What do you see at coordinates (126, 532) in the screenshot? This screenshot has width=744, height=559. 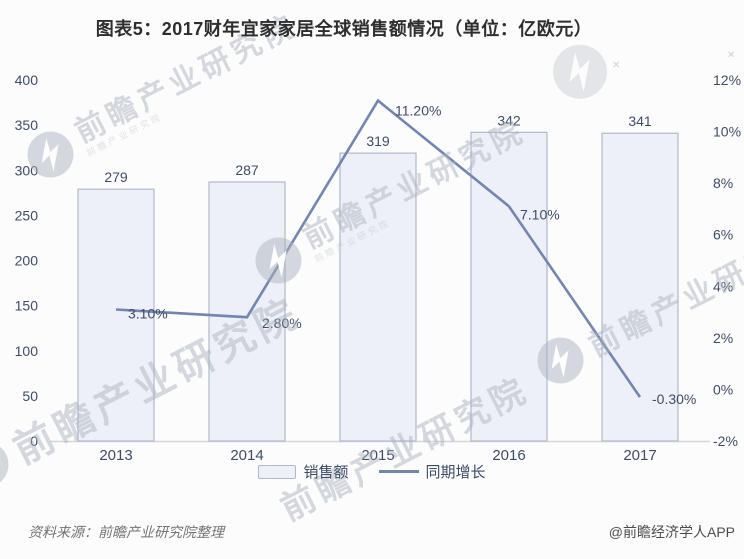 I see `source-note: 资料来源：前瞻产业研究院整理` at bounding box center [126, 532].